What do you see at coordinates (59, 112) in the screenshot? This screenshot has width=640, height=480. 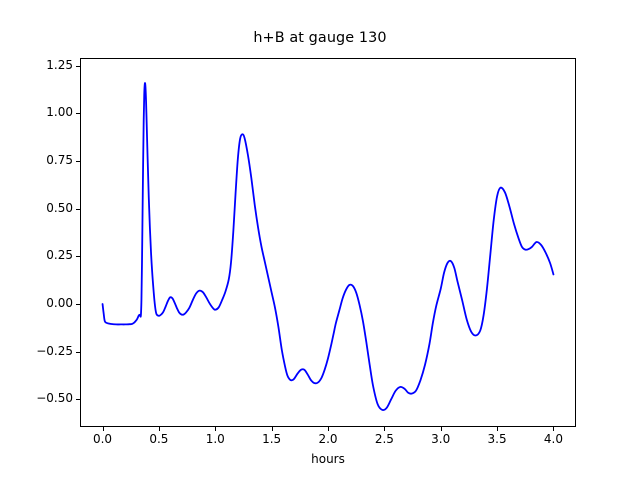 I see `y-tick-label: 1.00` at bounding box center [59, 112].